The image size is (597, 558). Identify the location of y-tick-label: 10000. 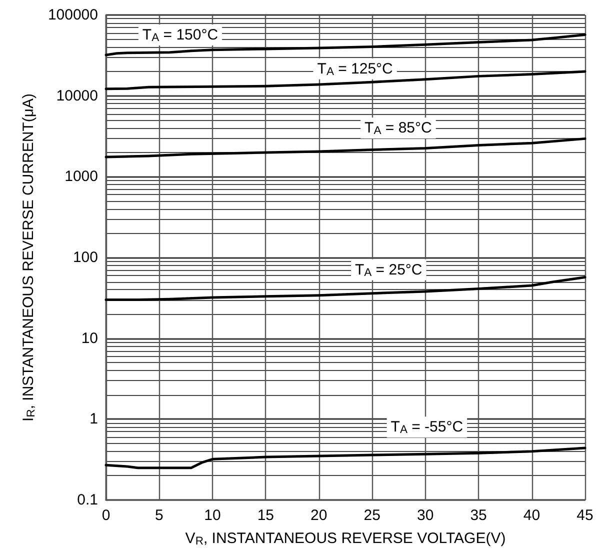
(77, 95).